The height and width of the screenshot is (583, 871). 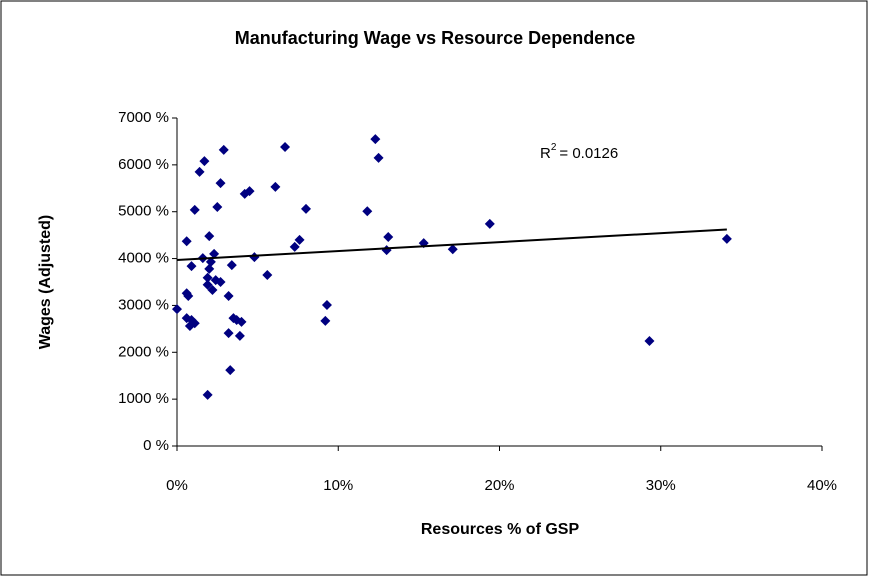 I want to click on x-axis-label: Resources % of GSP, so click(x=500, y=529).